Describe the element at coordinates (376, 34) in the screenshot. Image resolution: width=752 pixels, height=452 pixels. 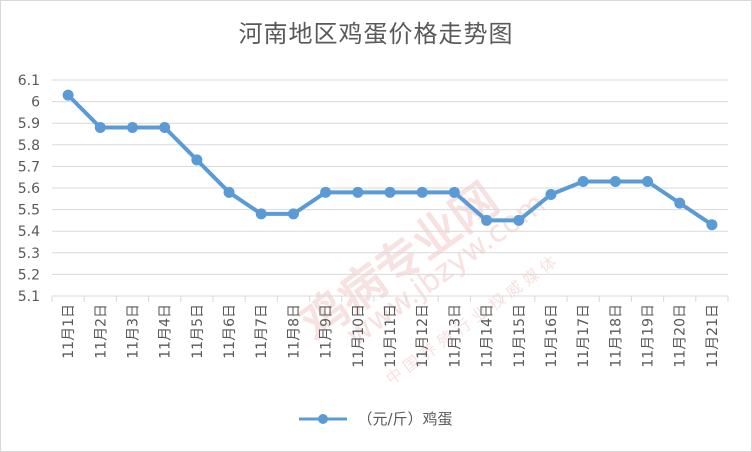
I see `chart-title: 河南地区鸡蛋价格走势图` at that location.